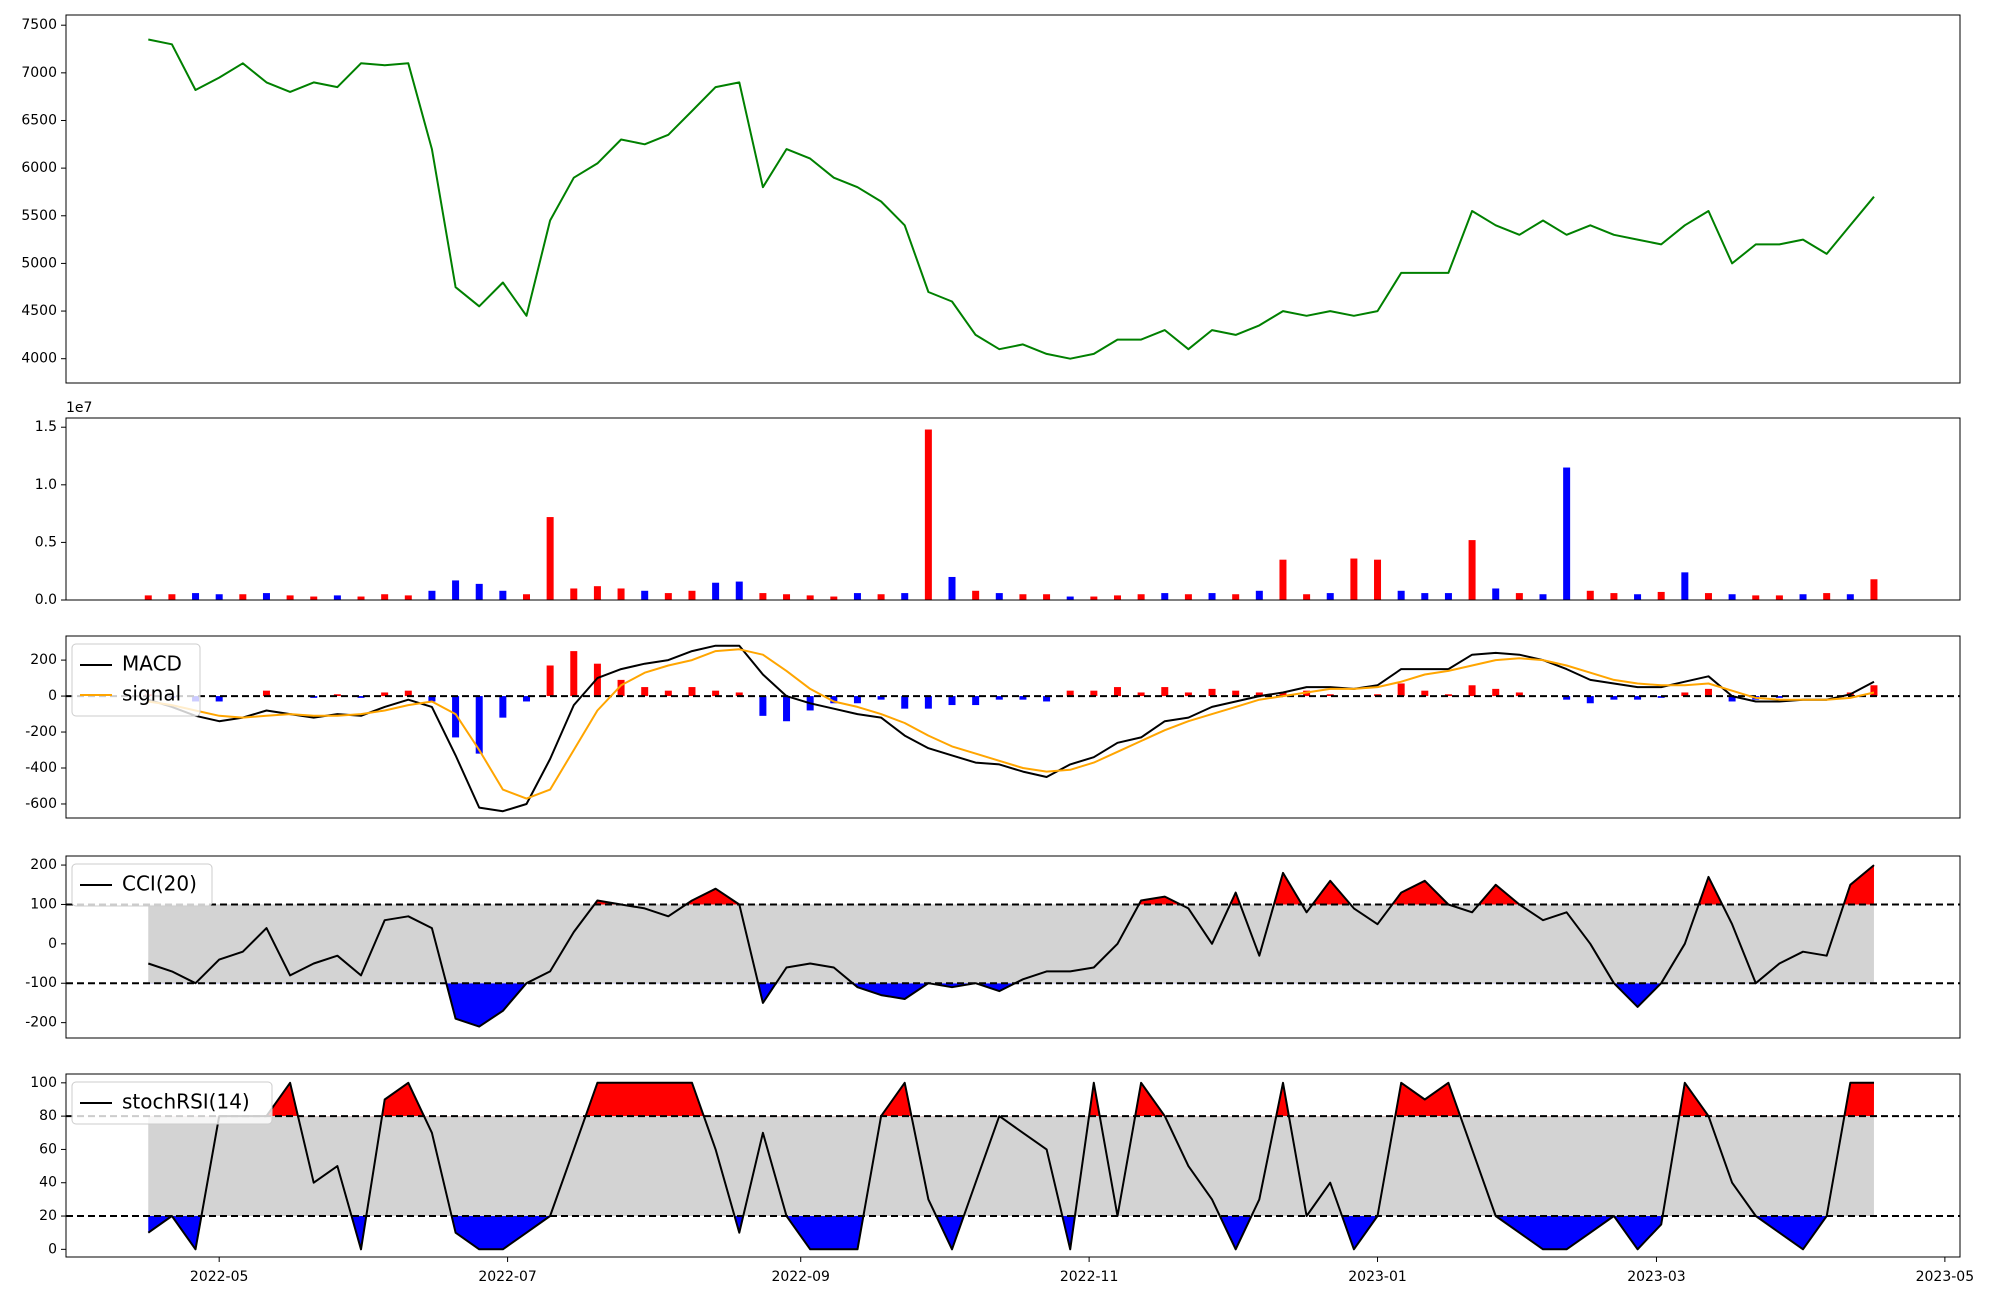  I want to click on overbought-fill, so click(1046, 1099).